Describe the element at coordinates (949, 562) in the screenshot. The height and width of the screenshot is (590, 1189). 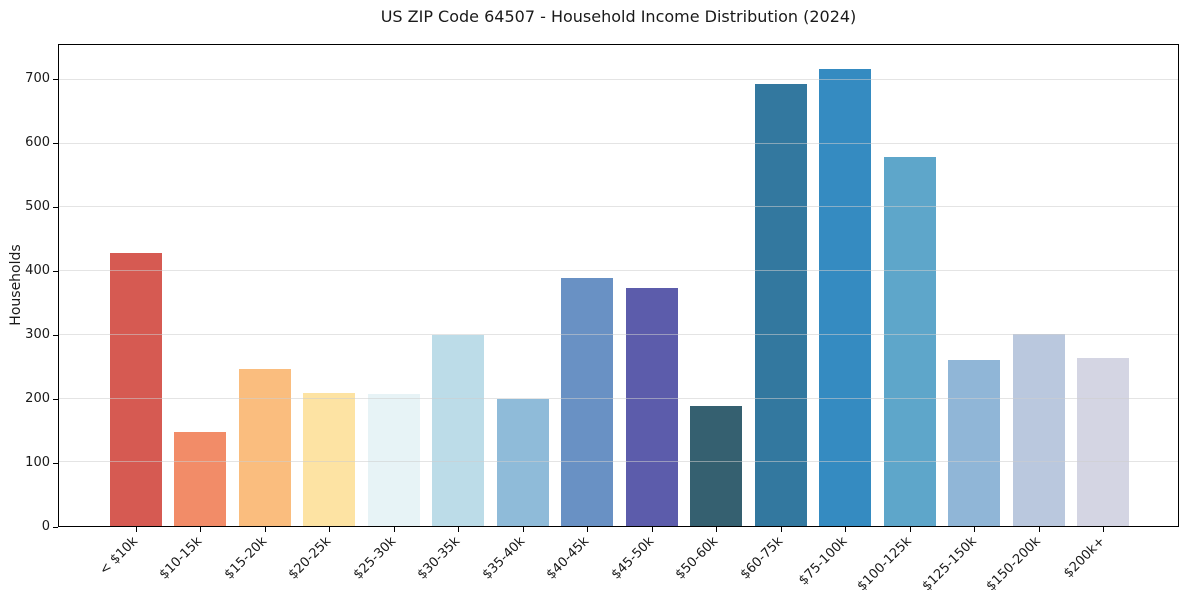
I see `x-tick-label: $125-150k` at that location.